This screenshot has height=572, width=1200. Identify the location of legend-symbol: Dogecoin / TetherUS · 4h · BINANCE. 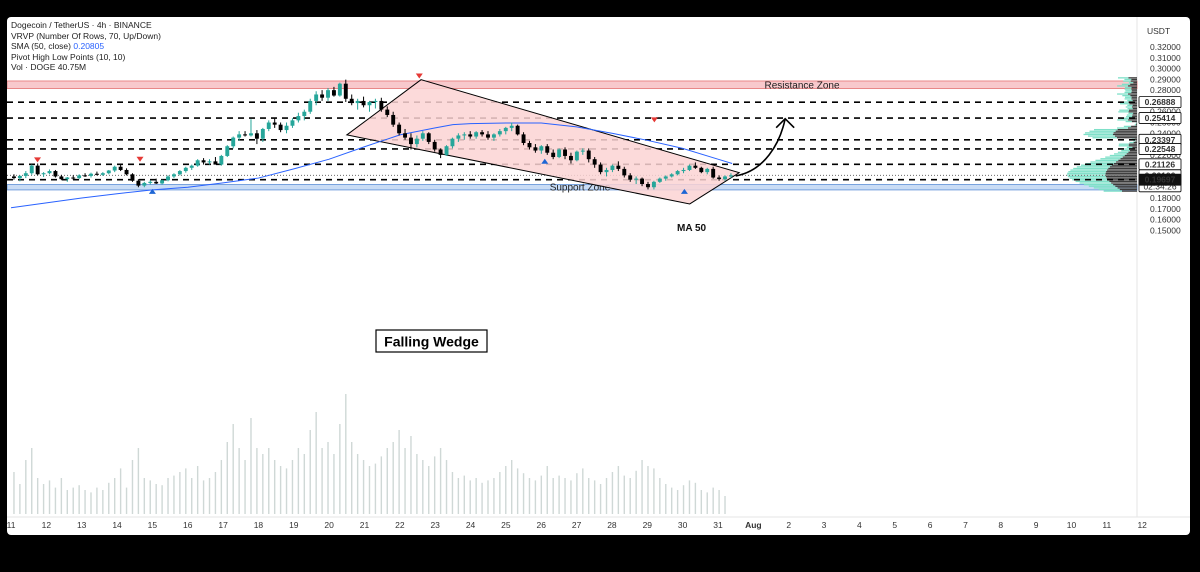
(86, 25).